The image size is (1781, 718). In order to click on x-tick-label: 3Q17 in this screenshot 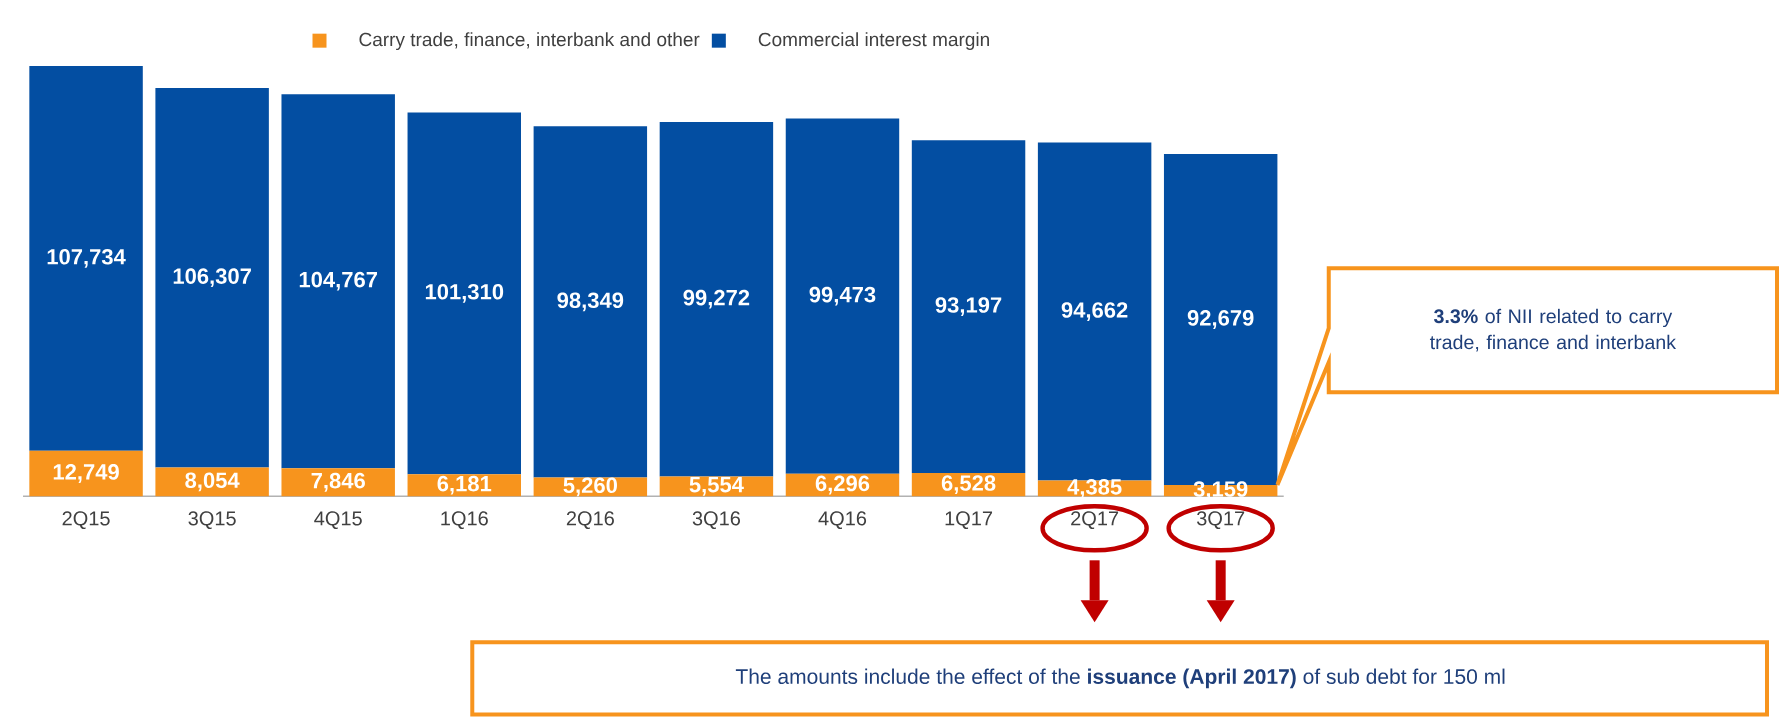, I will do `click(1220, 520)`.